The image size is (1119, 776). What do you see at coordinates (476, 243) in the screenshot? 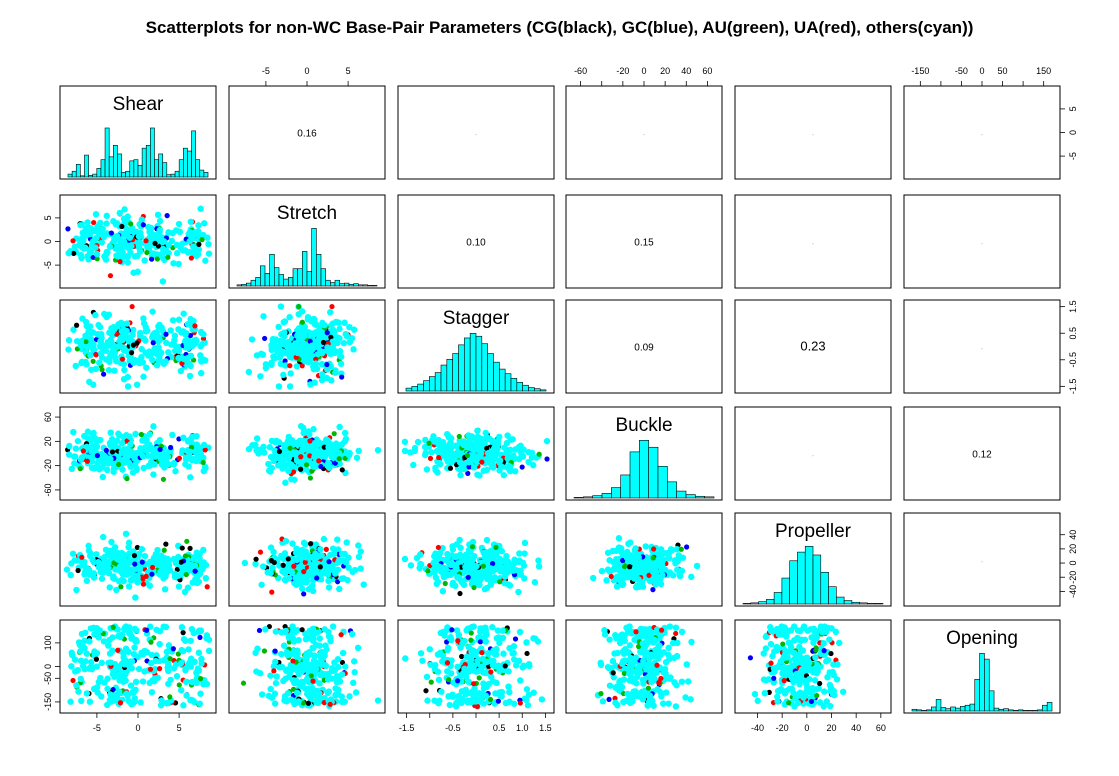
I see `correlation-label: 0.10` at bounding box center [476, 243].